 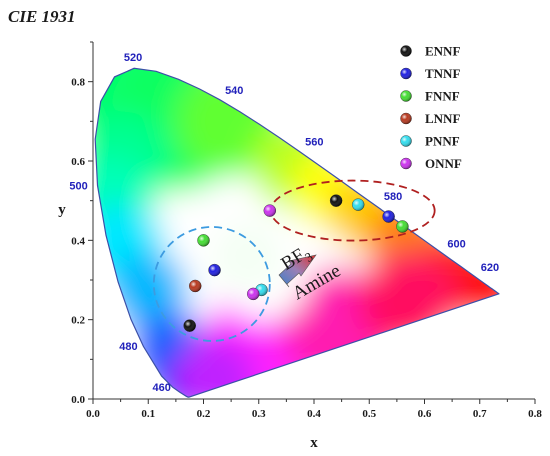 What do you see at coordinates (78, 241) in the screenshot?
I see `y-tick-label: 0.4` at bounding box center [78, 241].